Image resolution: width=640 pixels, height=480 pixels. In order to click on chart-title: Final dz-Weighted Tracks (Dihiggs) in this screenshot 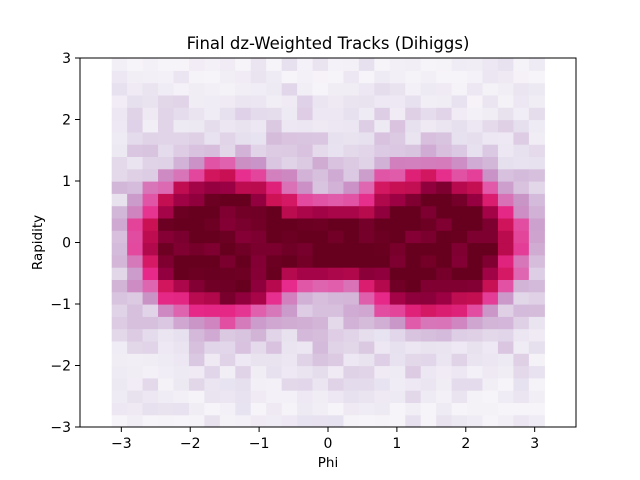, I will do `click(328, 43)`.